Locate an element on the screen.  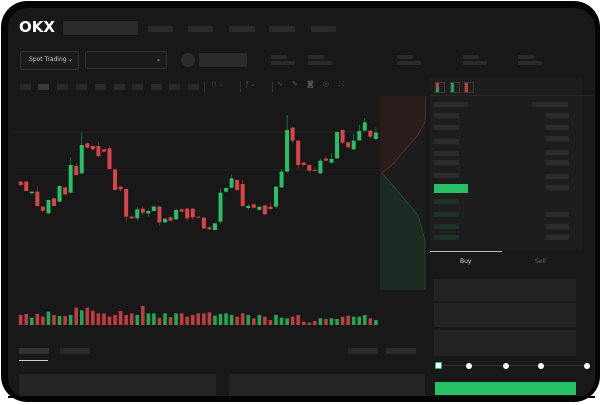
settings-icon: ◎ is located at coordinates (326, 84).